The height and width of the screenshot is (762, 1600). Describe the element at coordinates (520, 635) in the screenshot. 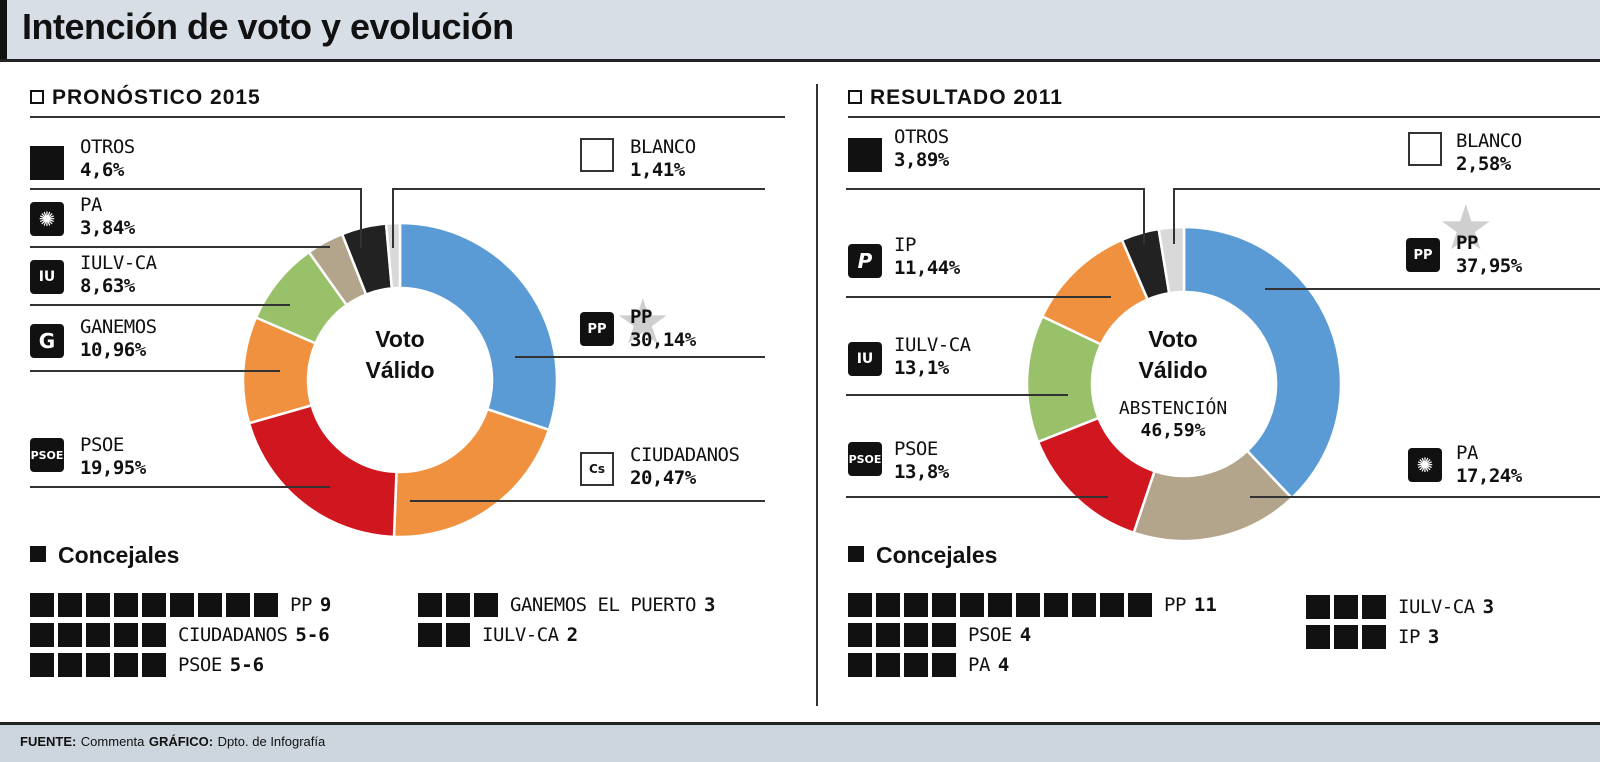

I see `concejales-party: IULV-CA` at that location.